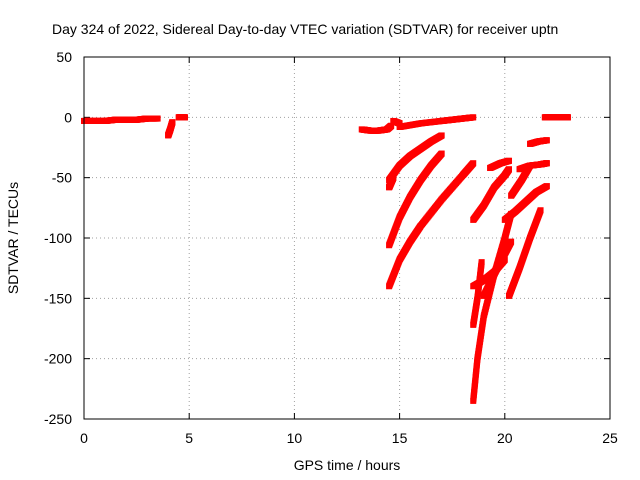 The width and height of the screenshot is (640, 480). What do you see at coordinates (295, 438) in the screenshot?
I see `x-tick-label: 10` at bounding box center [295, 438].